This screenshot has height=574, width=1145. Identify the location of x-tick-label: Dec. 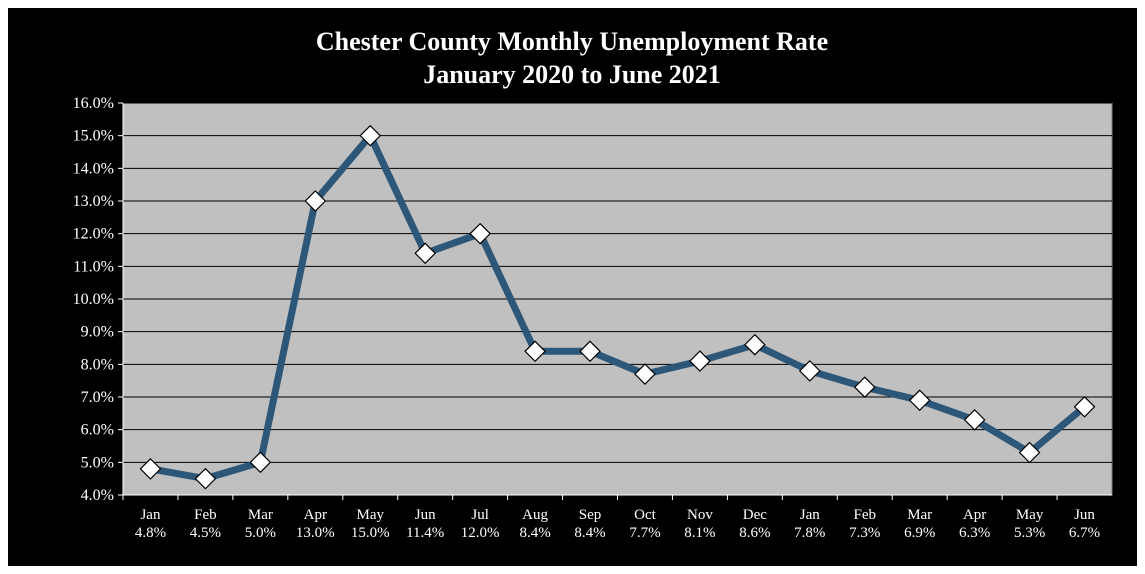
(755, 515).